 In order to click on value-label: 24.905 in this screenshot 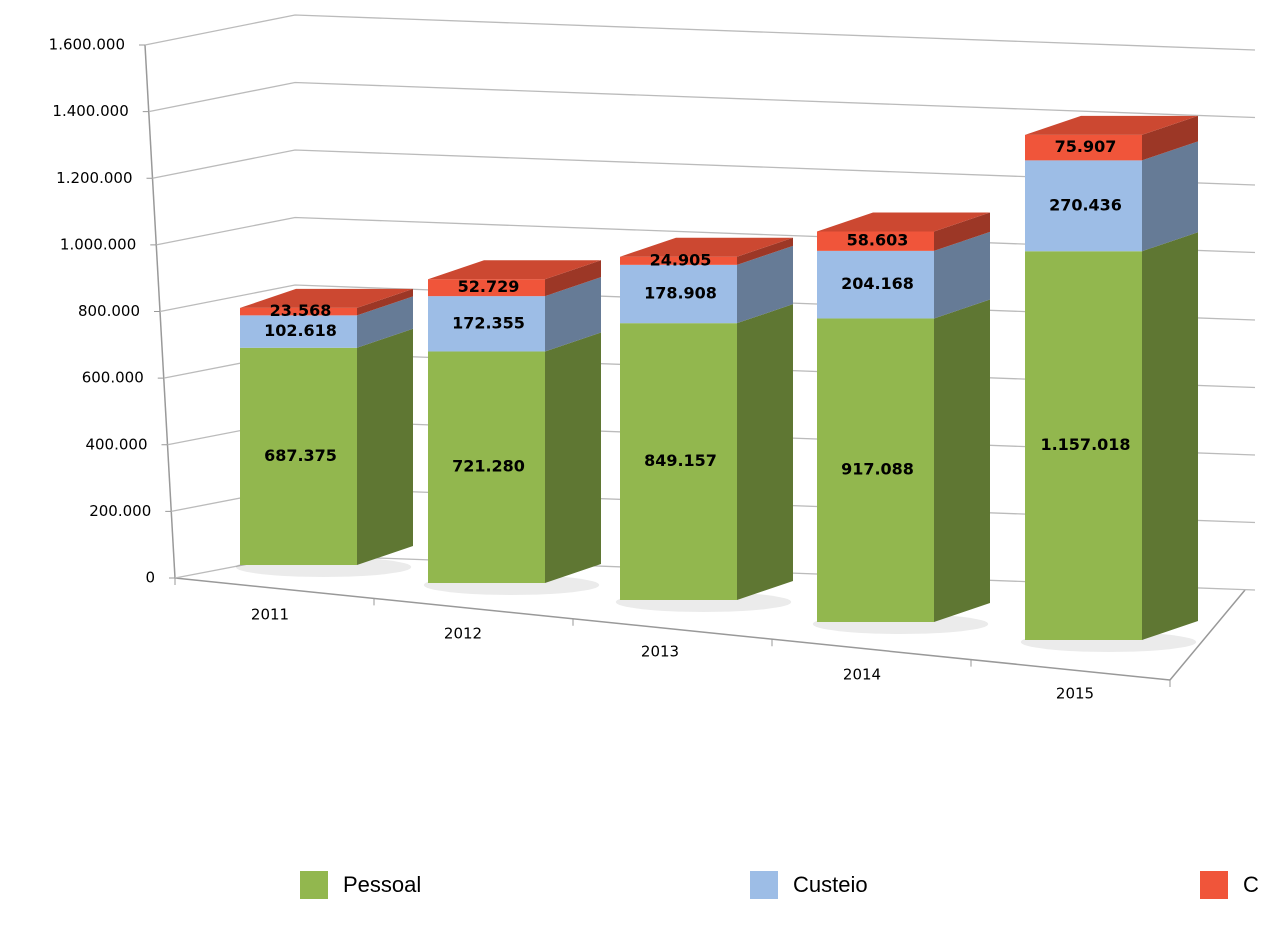, I will do `click(681, 259)`.